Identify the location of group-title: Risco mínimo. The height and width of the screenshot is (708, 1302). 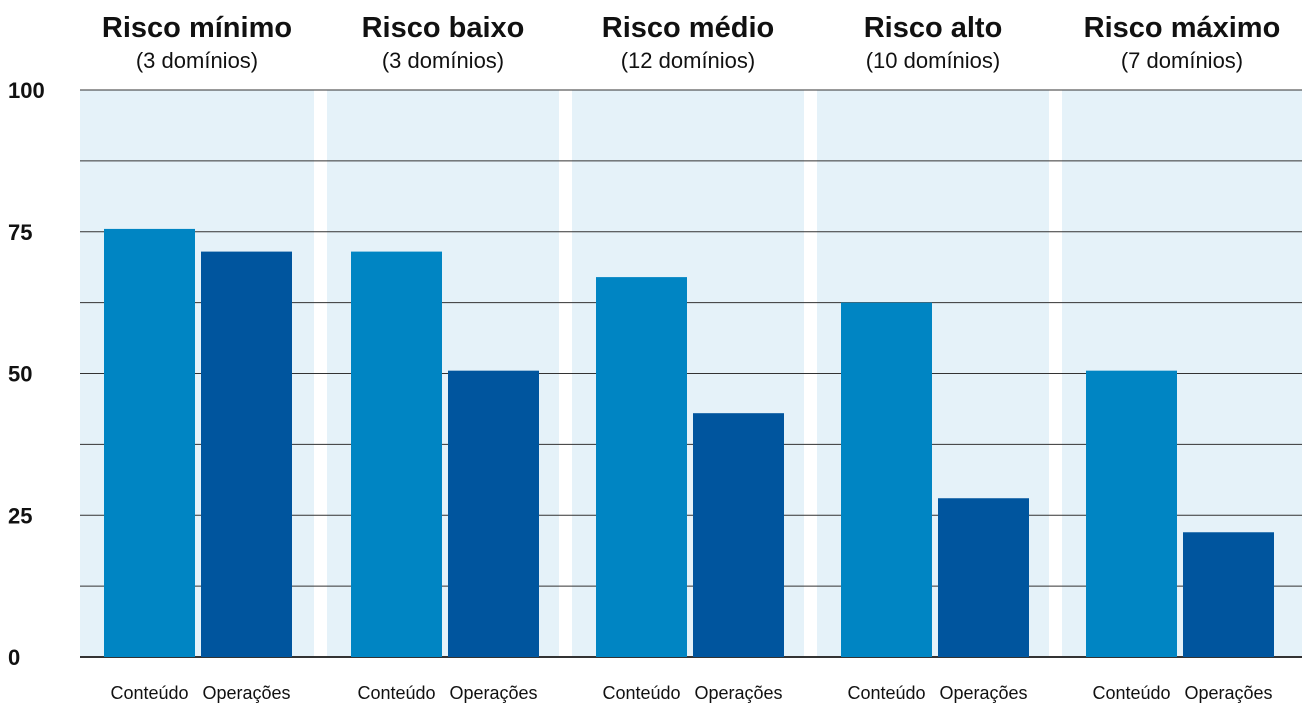
(197, 28).